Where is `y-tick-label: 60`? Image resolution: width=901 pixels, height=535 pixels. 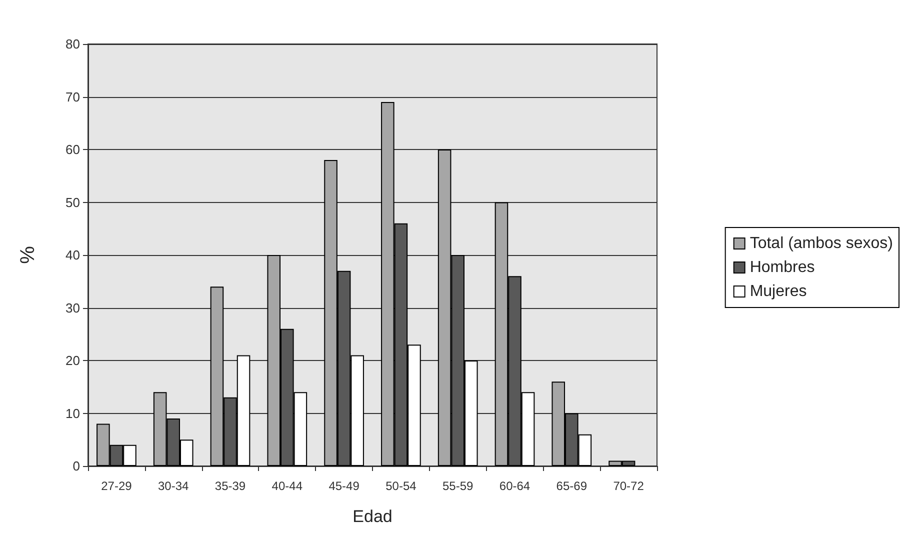
y-tick-label: 60 is located at coordinates (73, 149).